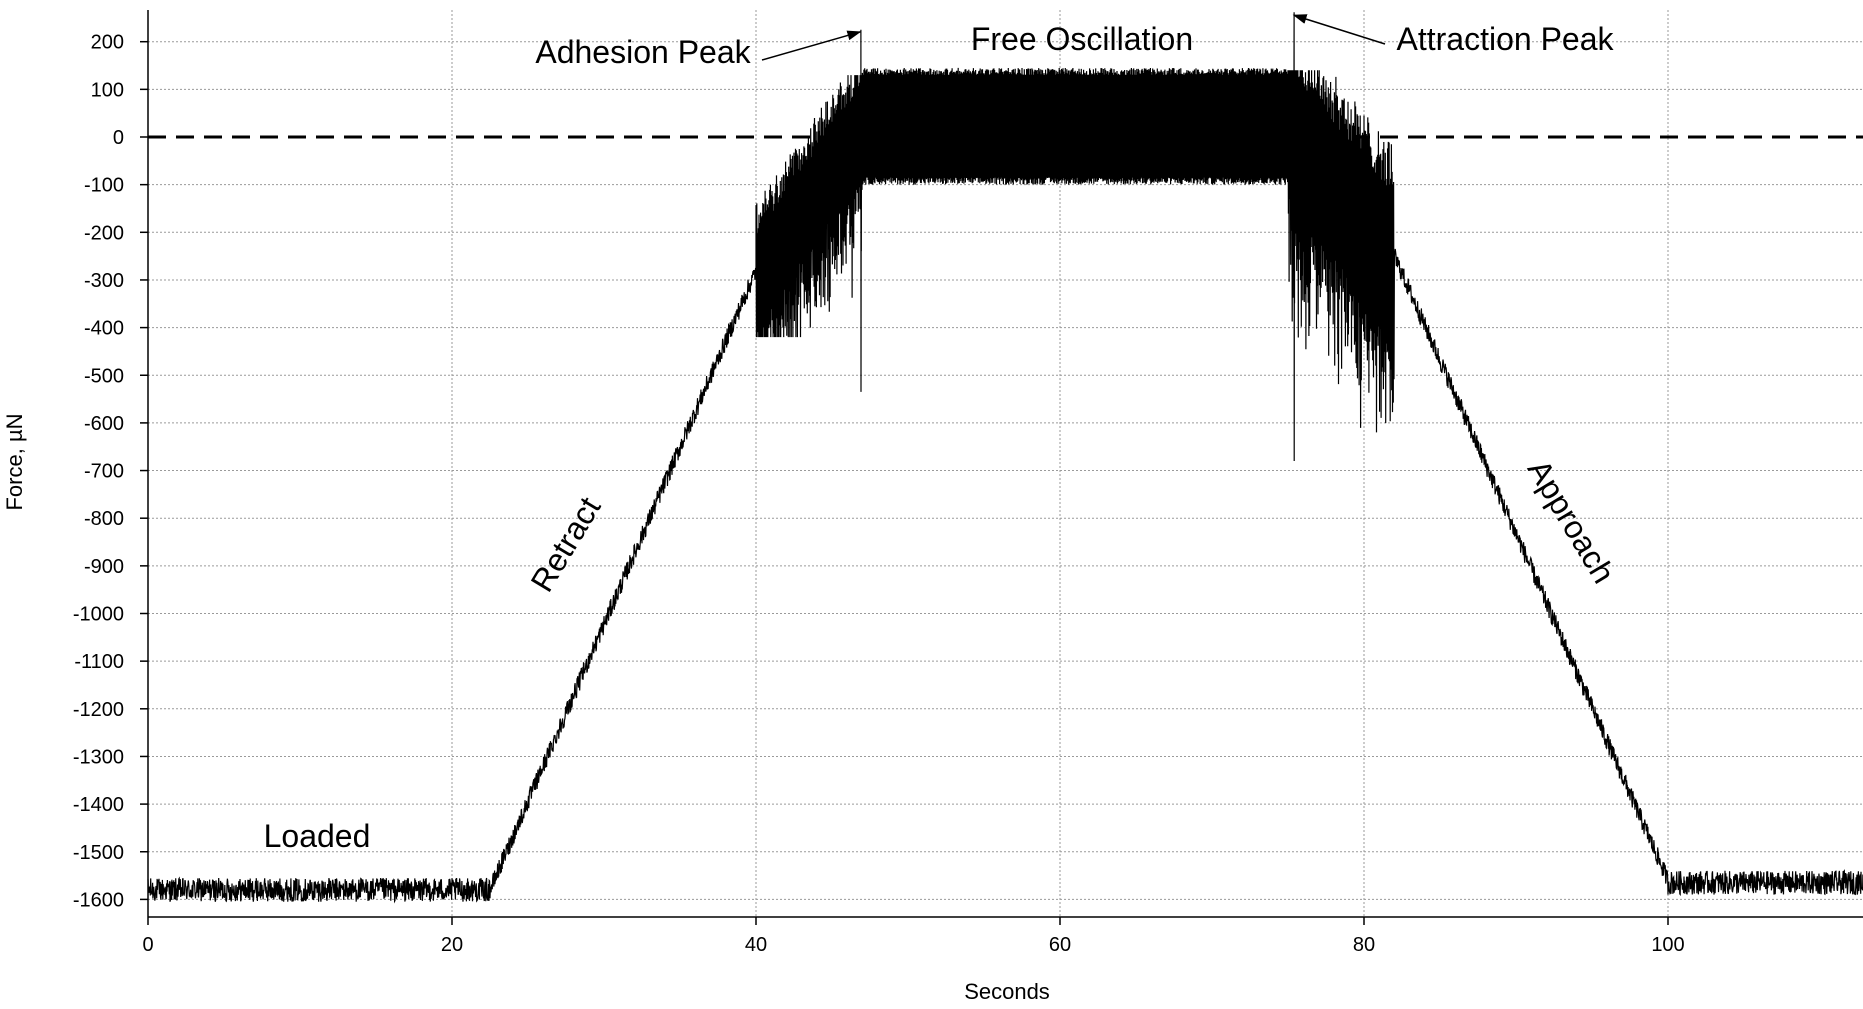 The image size is (1863, 1009). I want to click on y-tick-label: -1600, so click(98, 900).